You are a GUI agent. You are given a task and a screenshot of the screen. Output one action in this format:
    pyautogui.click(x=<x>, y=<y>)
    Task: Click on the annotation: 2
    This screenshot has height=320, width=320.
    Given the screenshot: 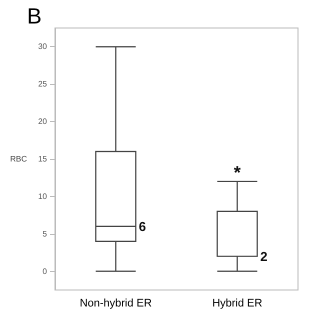 What is the action you would take?
    pyautogui.click(x=264, y=256)
    